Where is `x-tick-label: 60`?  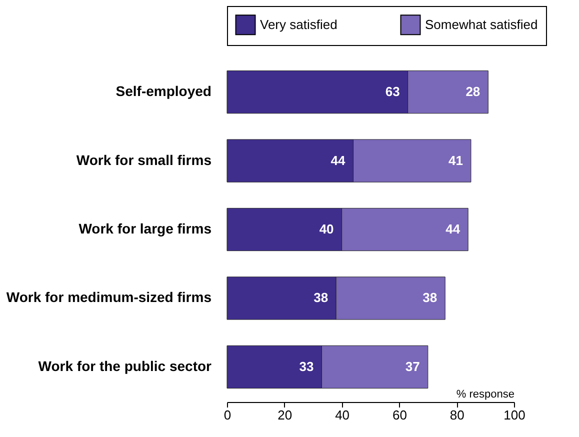 x-tick-label: 60 is located at coordinates (399, 415).